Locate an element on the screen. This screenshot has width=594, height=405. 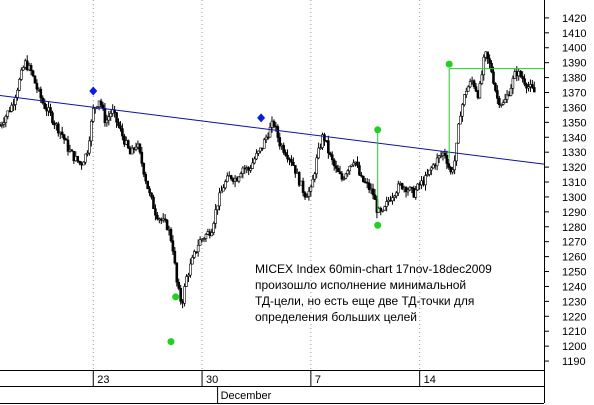
x-tick-label-23: 23 is located at coordinates (103, 380).